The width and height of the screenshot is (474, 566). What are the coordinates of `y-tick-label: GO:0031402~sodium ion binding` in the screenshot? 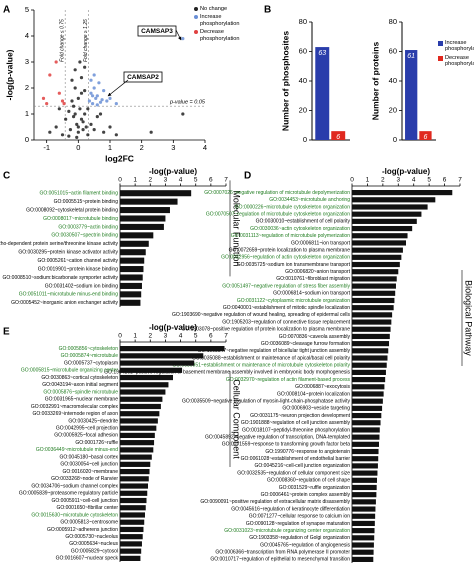 It's located at (81, 286).